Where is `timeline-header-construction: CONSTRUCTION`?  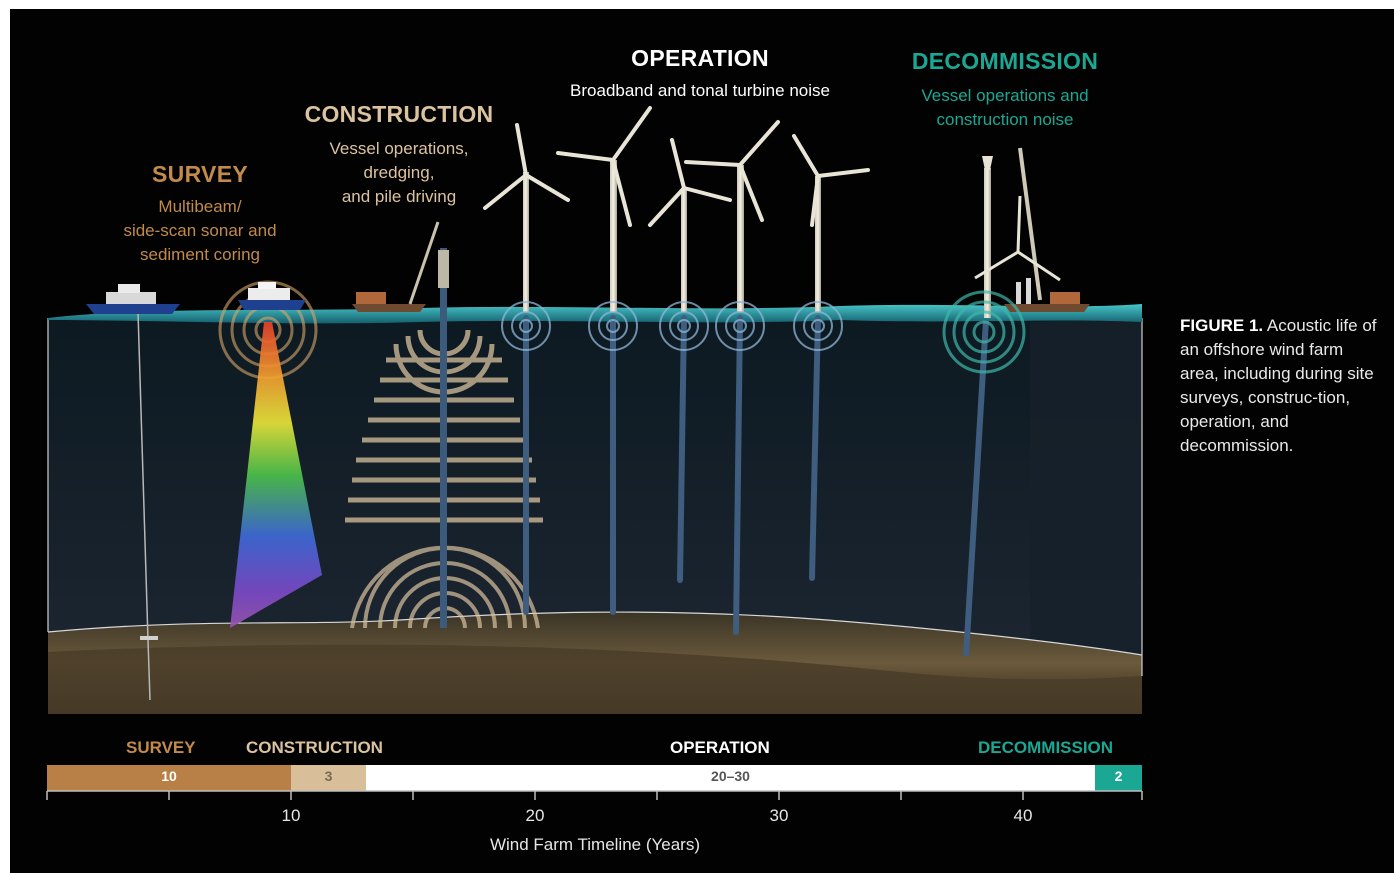
timeline-header-construction: CONSTRUCTION is located at coordinates (314, 747).